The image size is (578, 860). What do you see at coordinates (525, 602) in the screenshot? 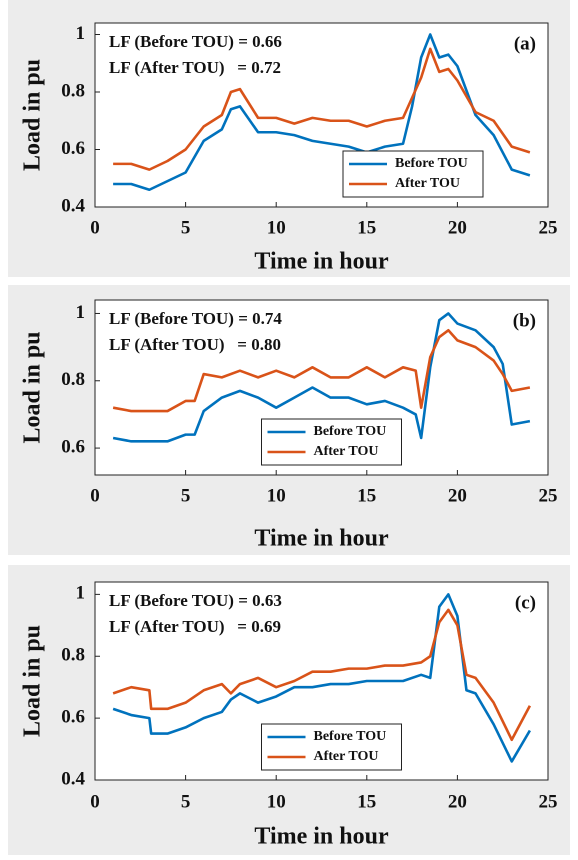
I see `panel-label: (c)` at bounding box center [525, 602].